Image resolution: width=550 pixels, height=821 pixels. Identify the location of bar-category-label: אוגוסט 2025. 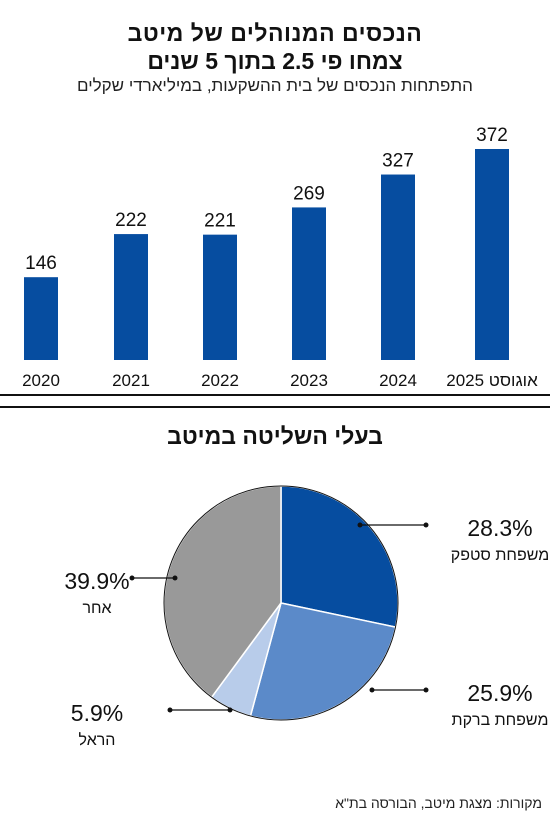
(492, 380).